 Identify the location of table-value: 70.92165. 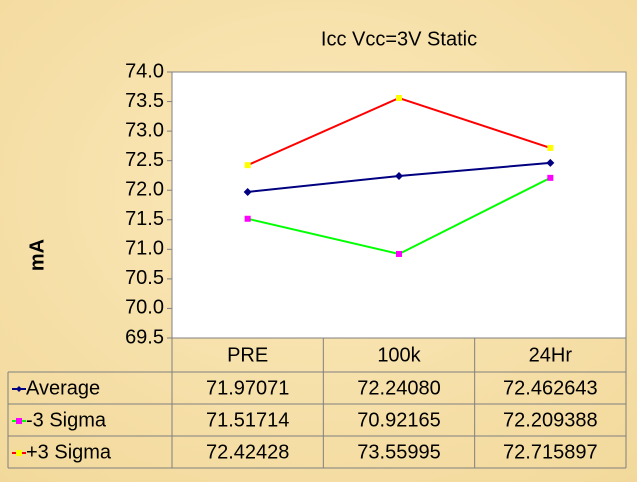
(398, 420).